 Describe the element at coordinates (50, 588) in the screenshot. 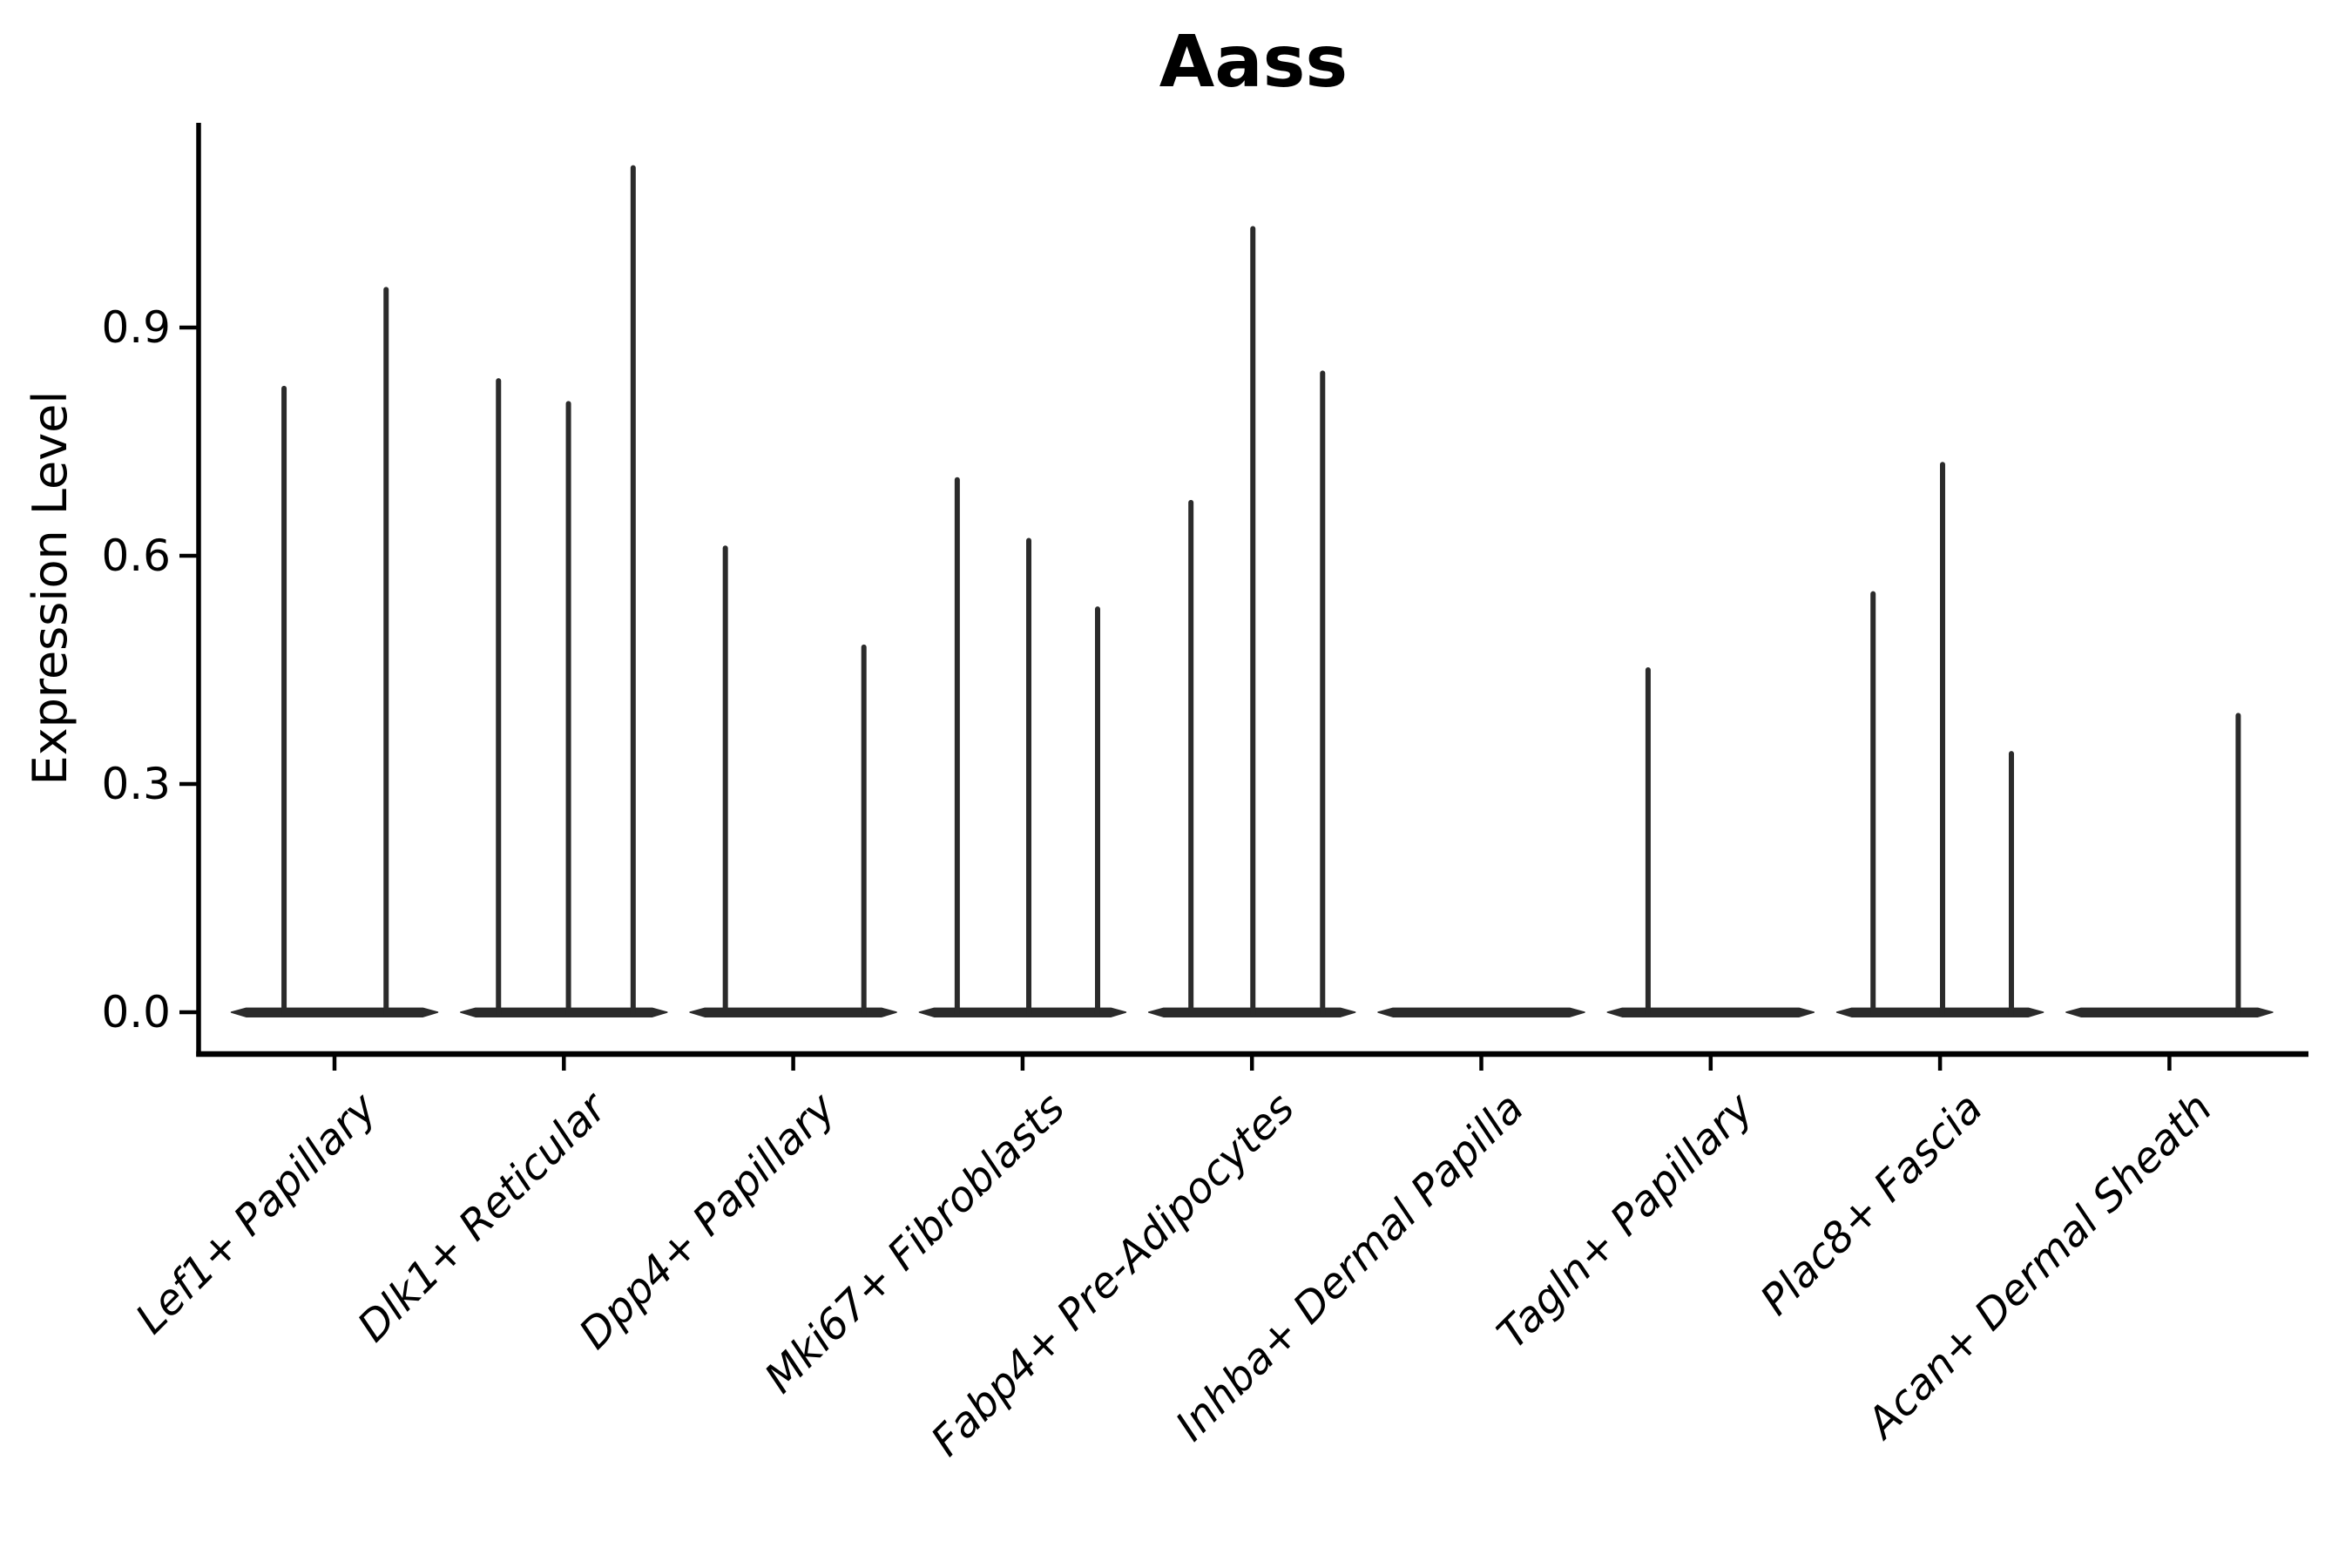

I see `y-axis-label: Expression Level` at that location.